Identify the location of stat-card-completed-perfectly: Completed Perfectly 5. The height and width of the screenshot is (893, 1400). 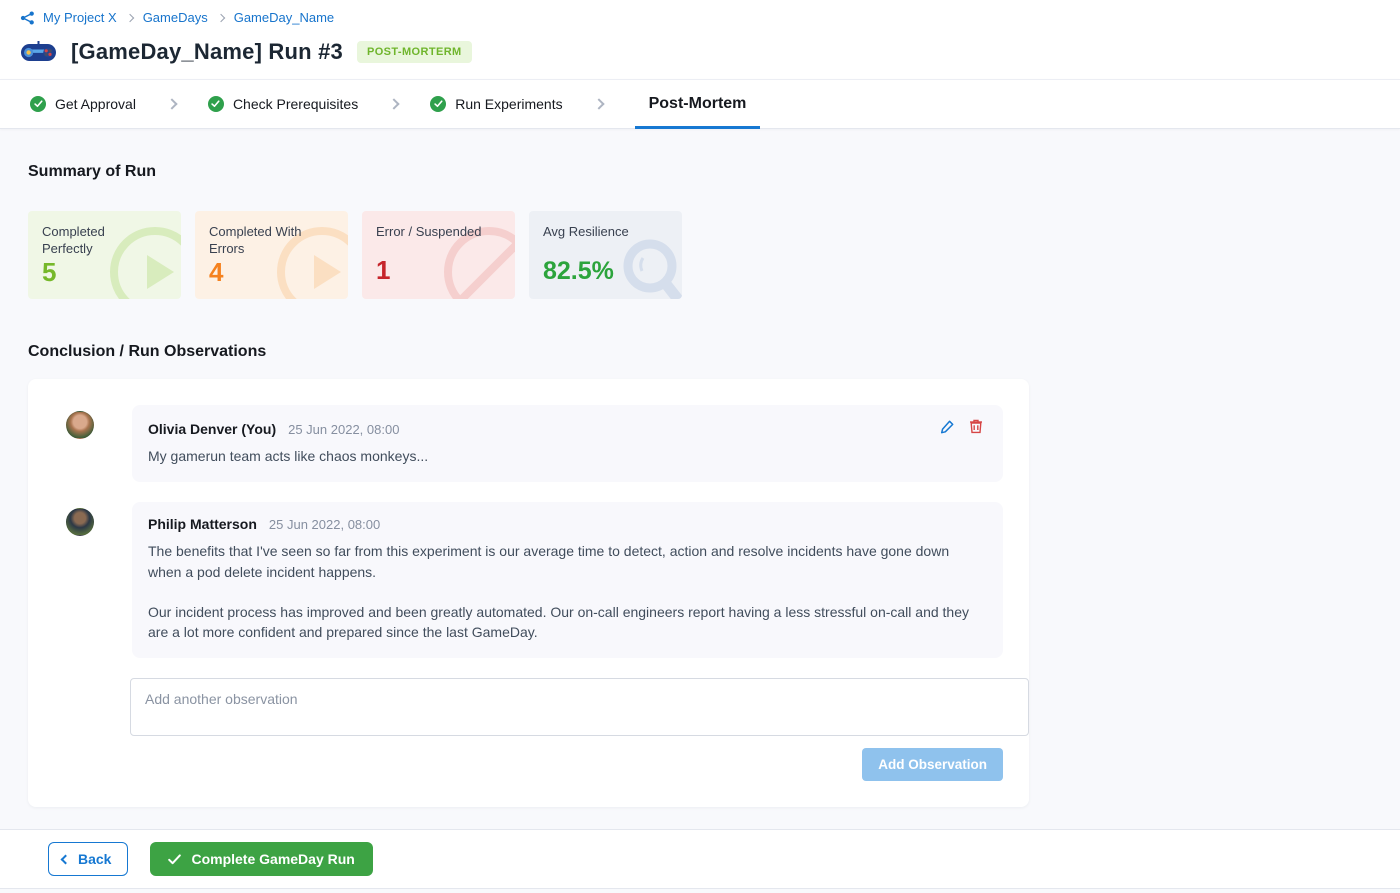
(104, 255).